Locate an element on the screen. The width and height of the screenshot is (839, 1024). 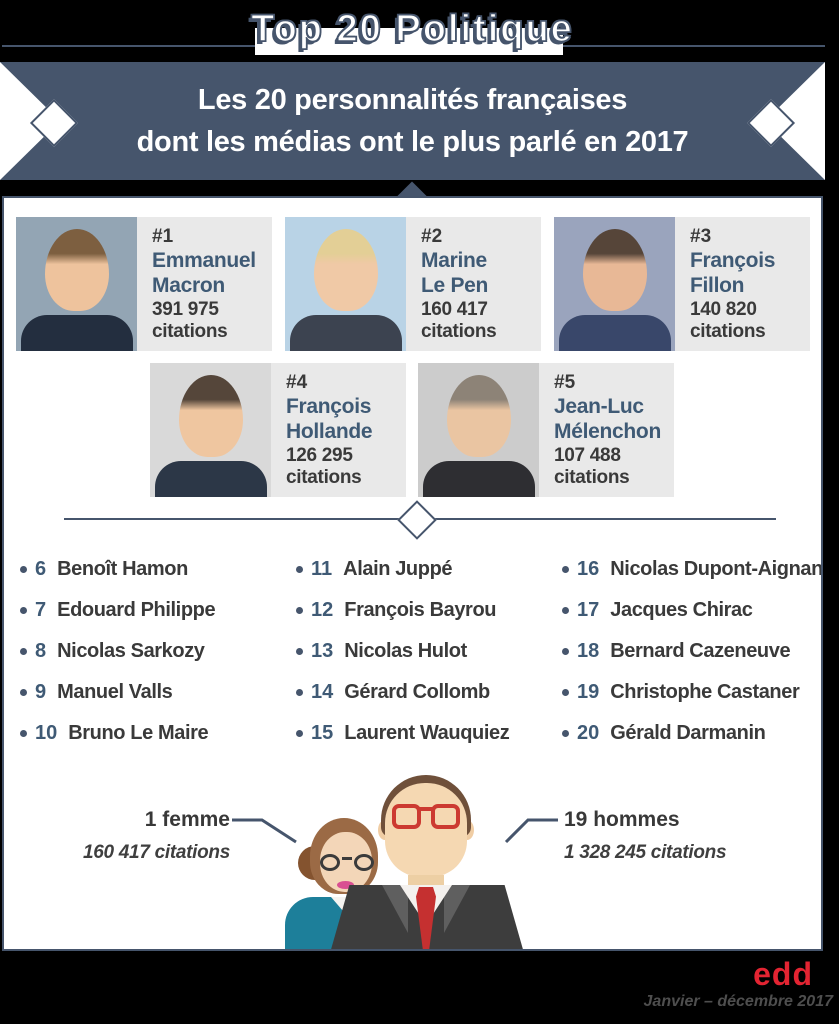
person-name: Nicolas Hulot is located at coordinates (405, 651).